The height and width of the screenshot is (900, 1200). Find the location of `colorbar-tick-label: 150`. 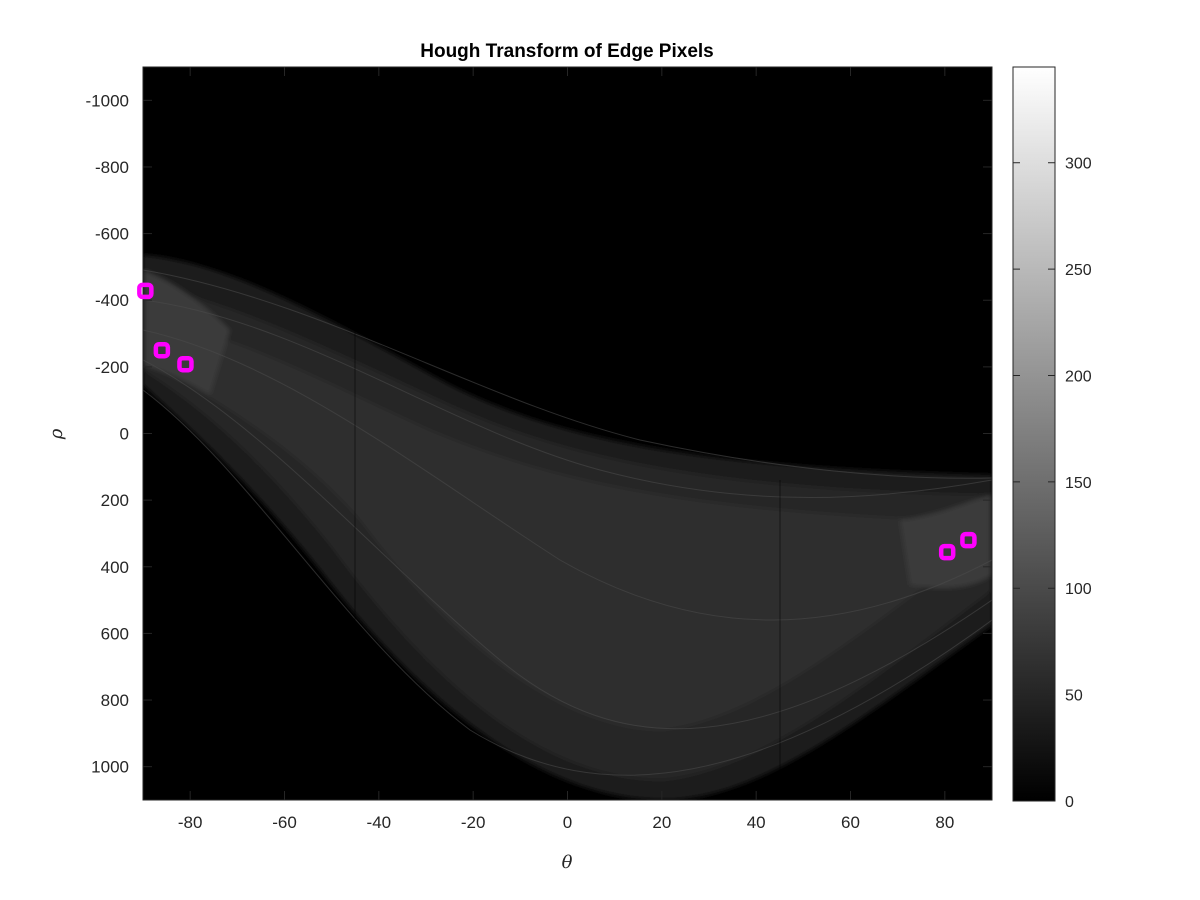

colorbar-tick-label: 150 is located at coordinates (1078, 483).